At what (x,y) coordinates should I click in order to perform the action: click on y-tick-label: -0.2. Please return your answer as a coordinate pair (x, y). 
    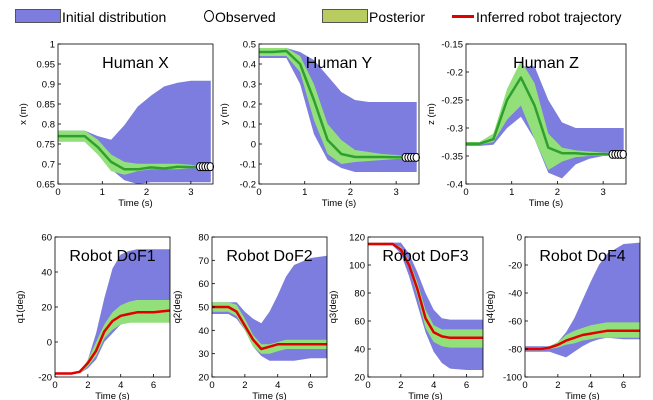
    Looking at the image, I should click on (455, 73).